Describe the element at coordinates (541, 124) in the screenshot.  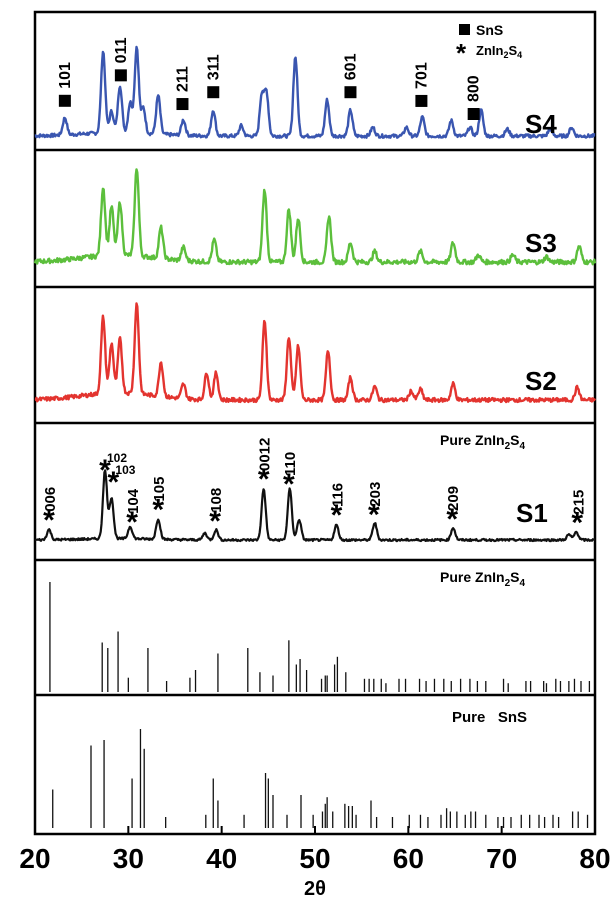
I see `panel-label-s4: S4` at that location.